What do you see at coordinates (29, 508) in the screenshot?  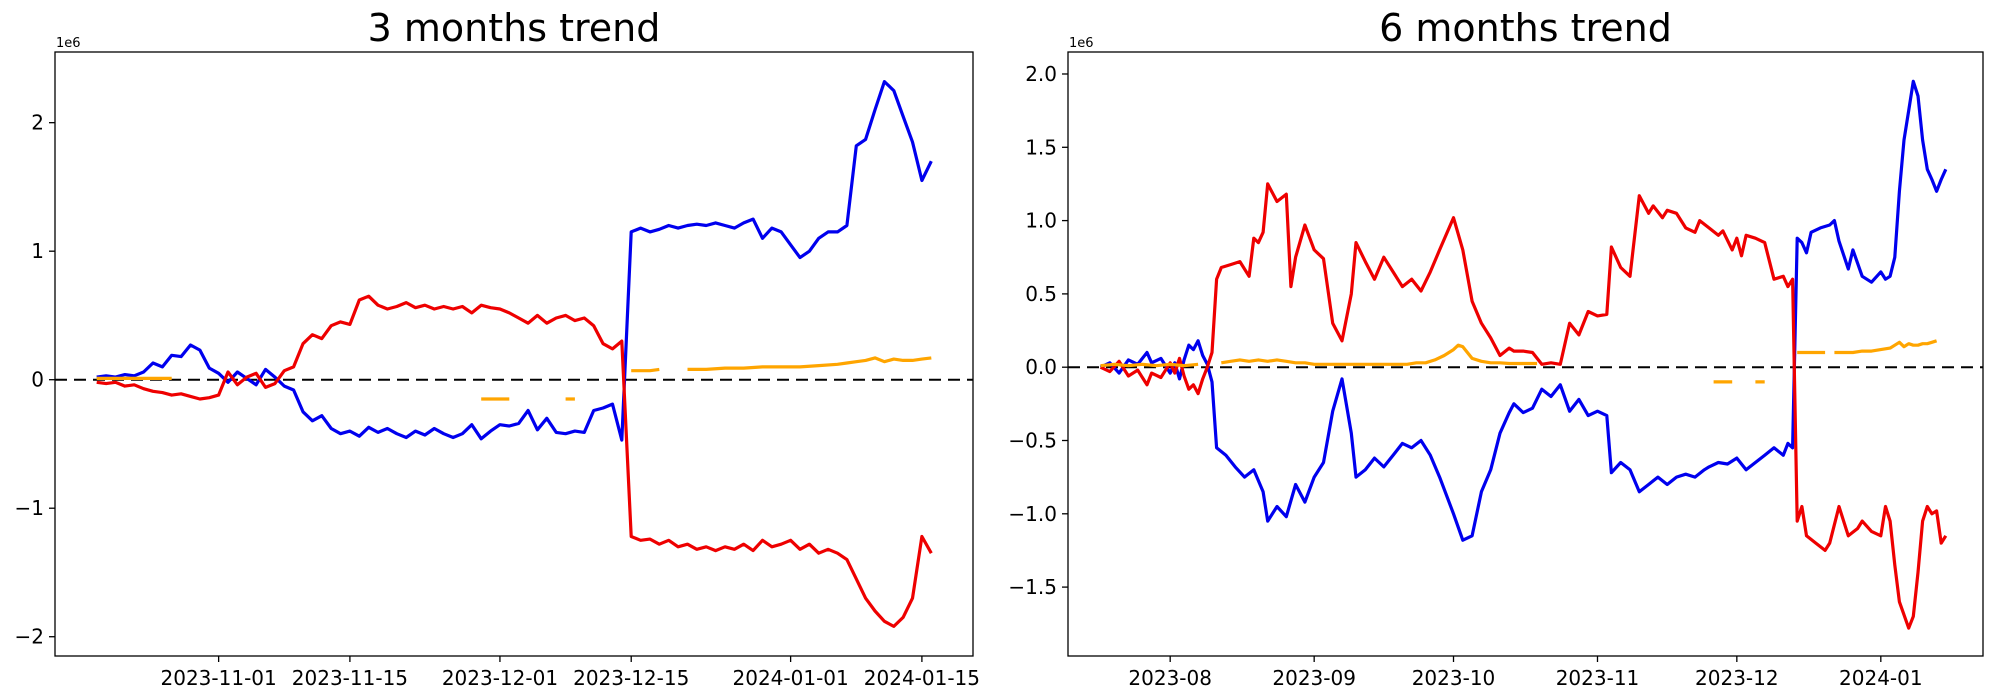 I see `y-tick-label: −1` at bounding box center [29, 508].